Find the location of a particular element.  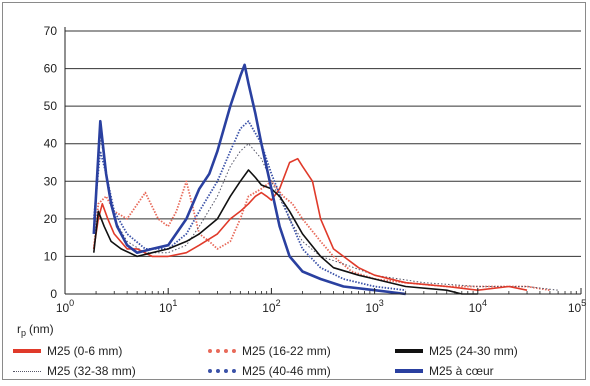

y-tick-label-1: 10 is located at coordinates (51, 256).